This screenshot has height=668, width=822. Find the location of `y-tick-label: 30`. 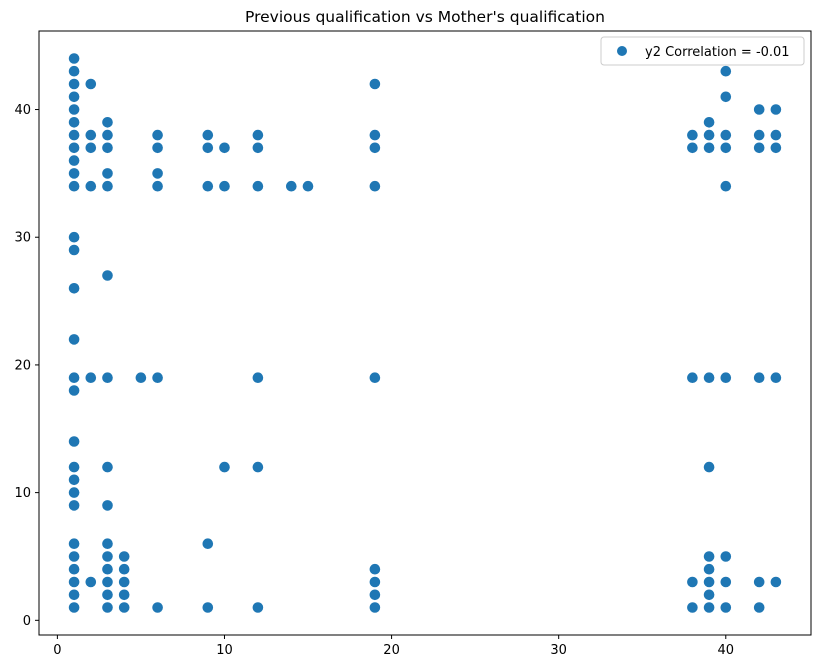

y-tick-label: 30 is located at coordinates (22, 238).